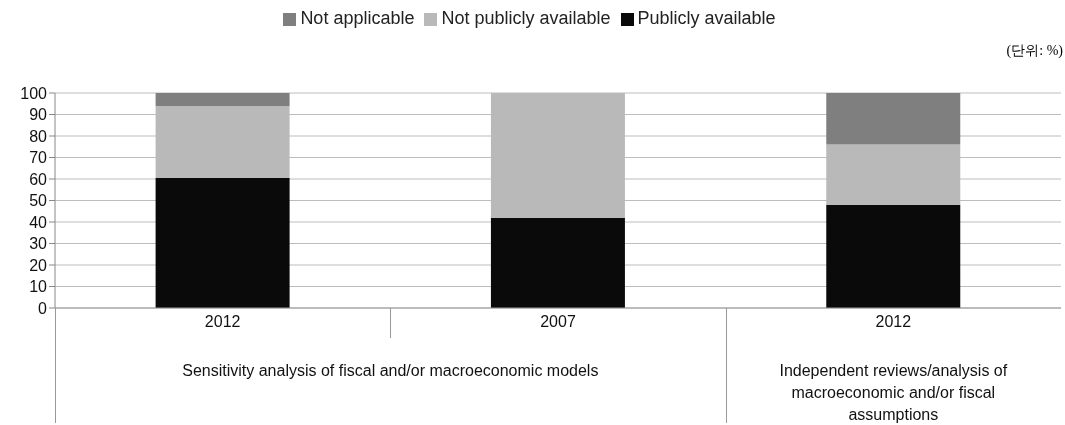  What do you see at coordinates (893, 393) in the screenshot?
I see `text: Independent reviews/analysis of macroeconomic and/or fiscal assumptions` at bounding box center [893, 393].